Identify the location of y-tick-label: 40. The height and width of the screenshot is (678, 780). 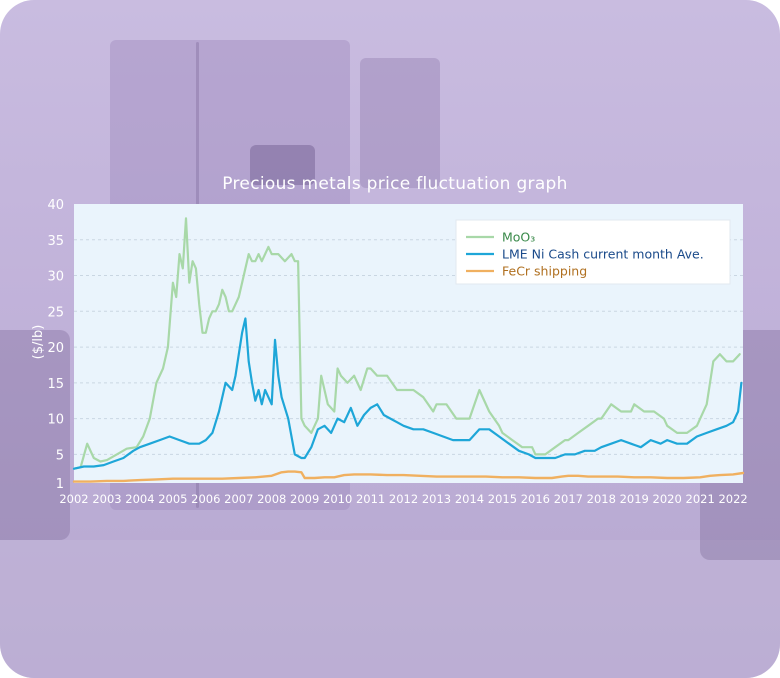
(55, 205).